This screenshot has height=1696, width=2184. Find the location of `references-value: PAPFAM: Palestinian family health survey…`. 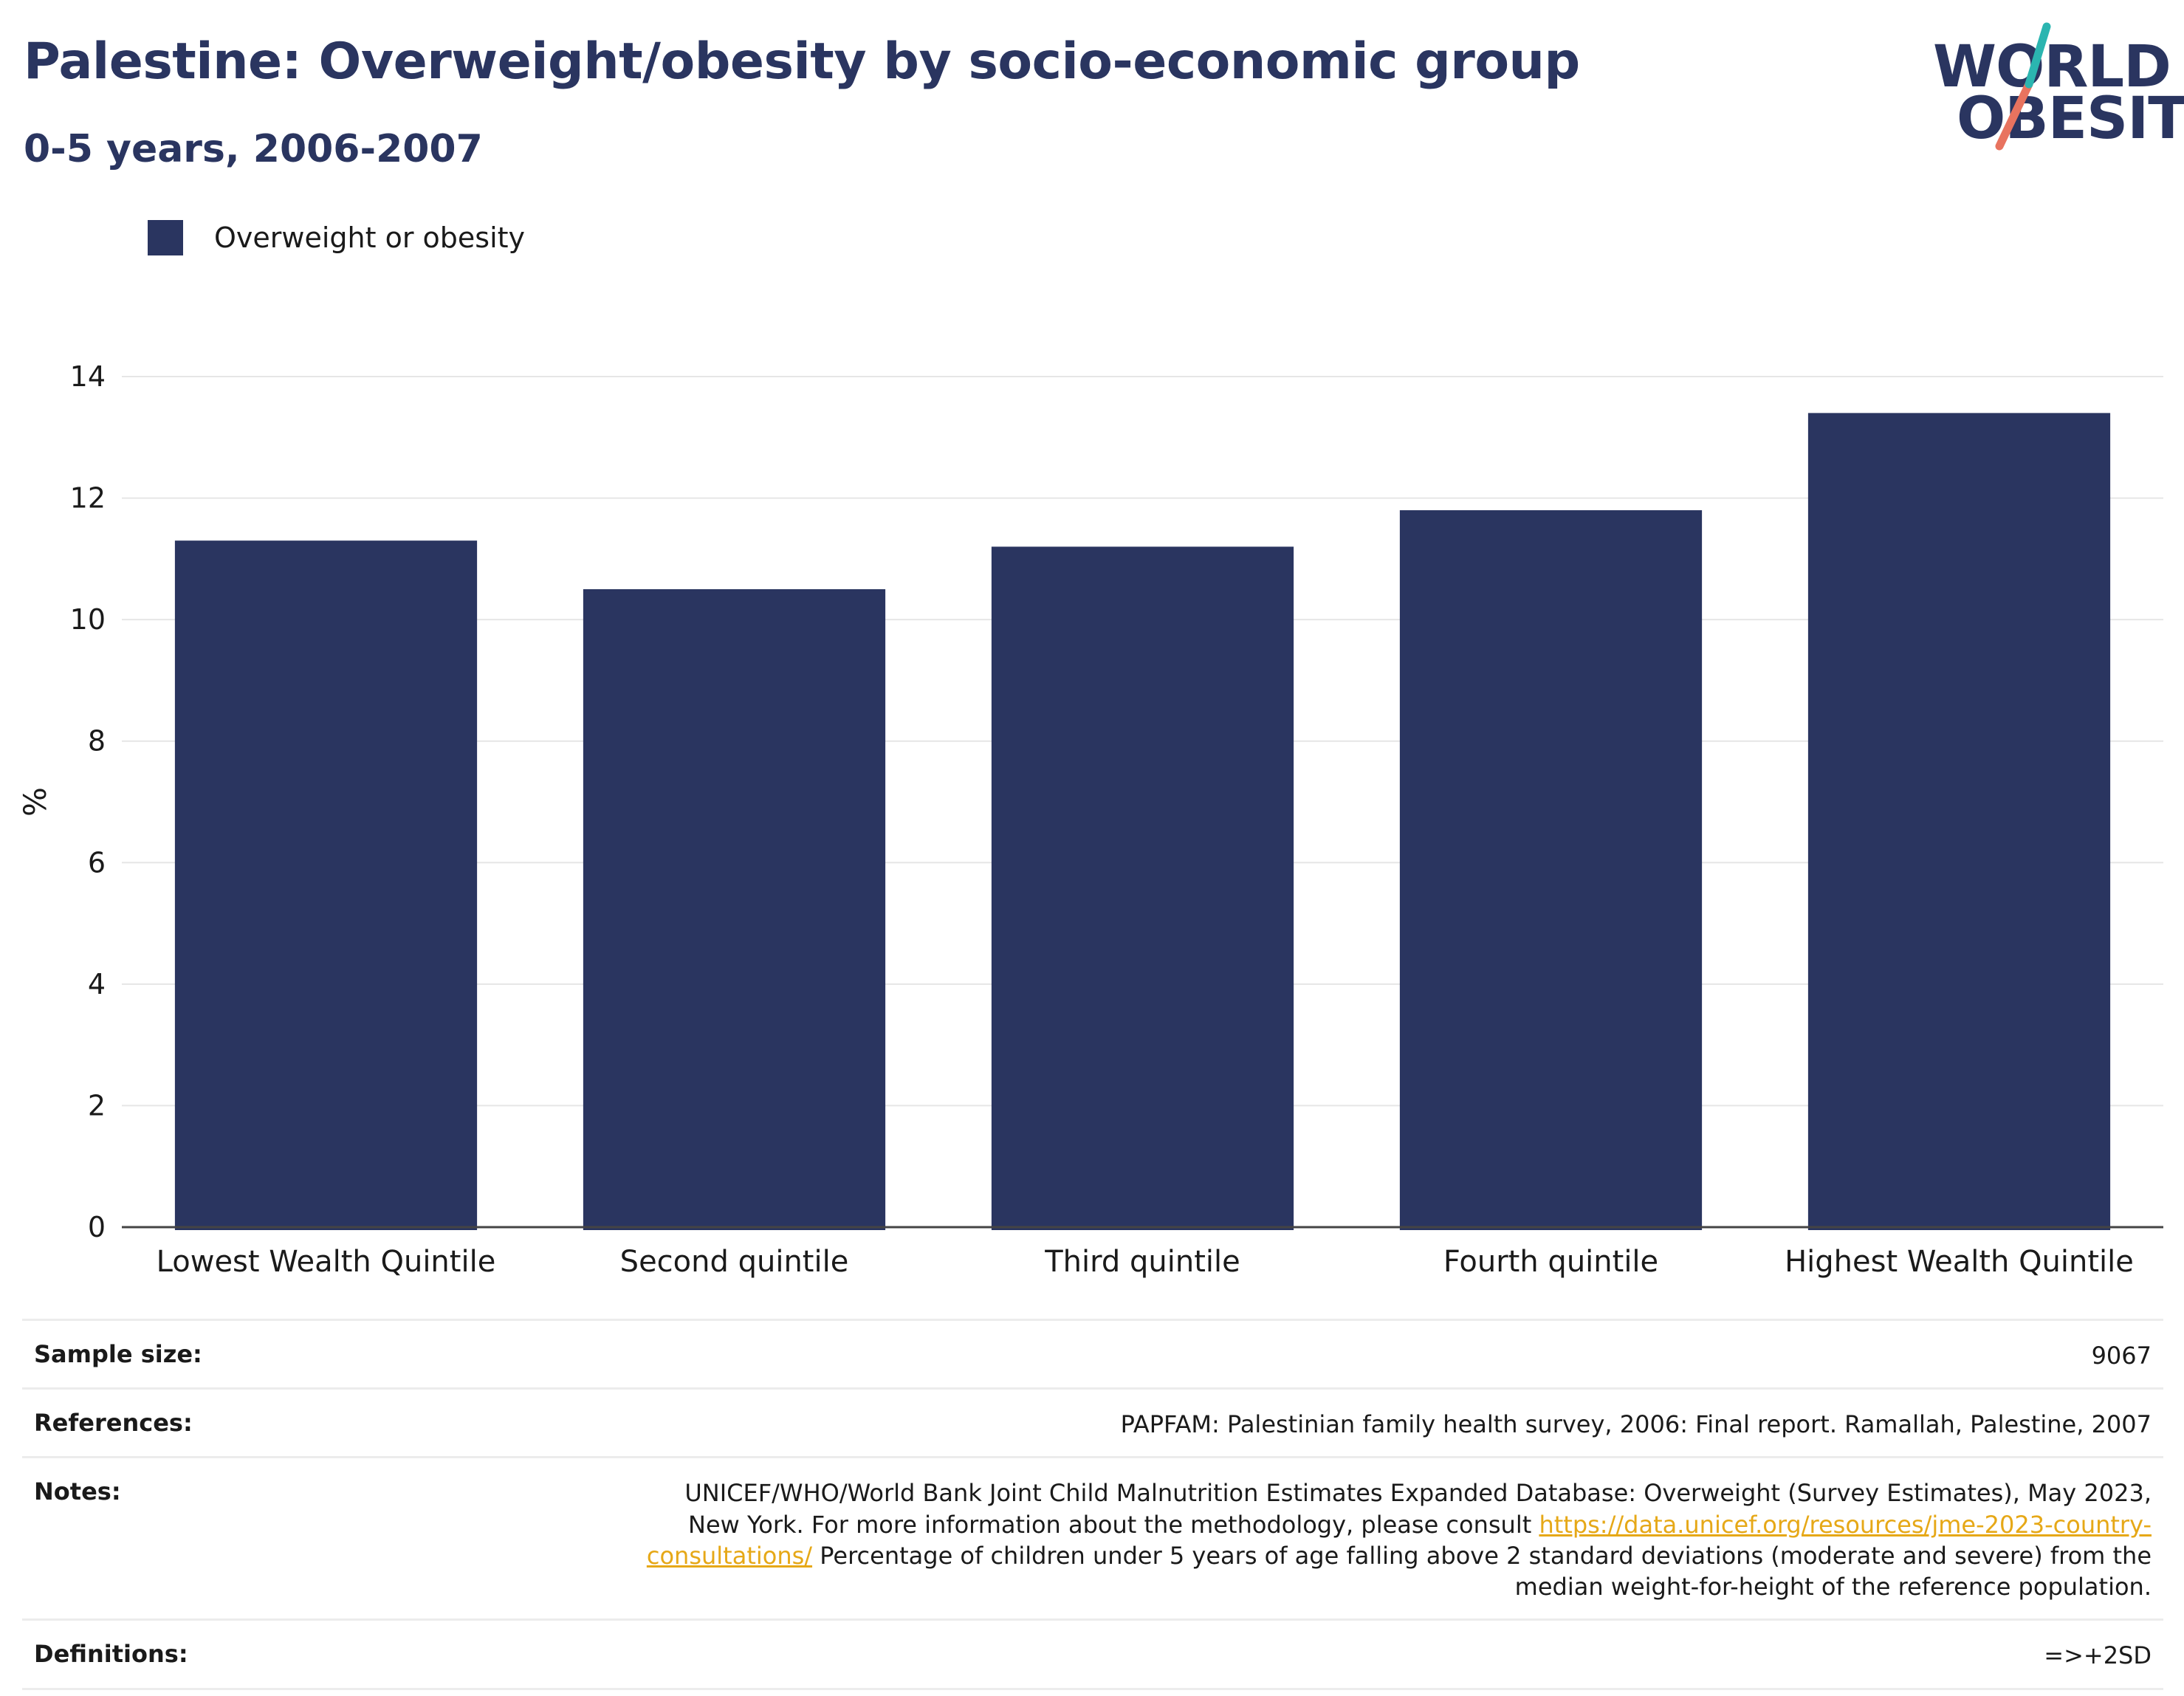

references-value: PAPFAM: Palestinian family health survey… is located at coordinates (1636, 1424).